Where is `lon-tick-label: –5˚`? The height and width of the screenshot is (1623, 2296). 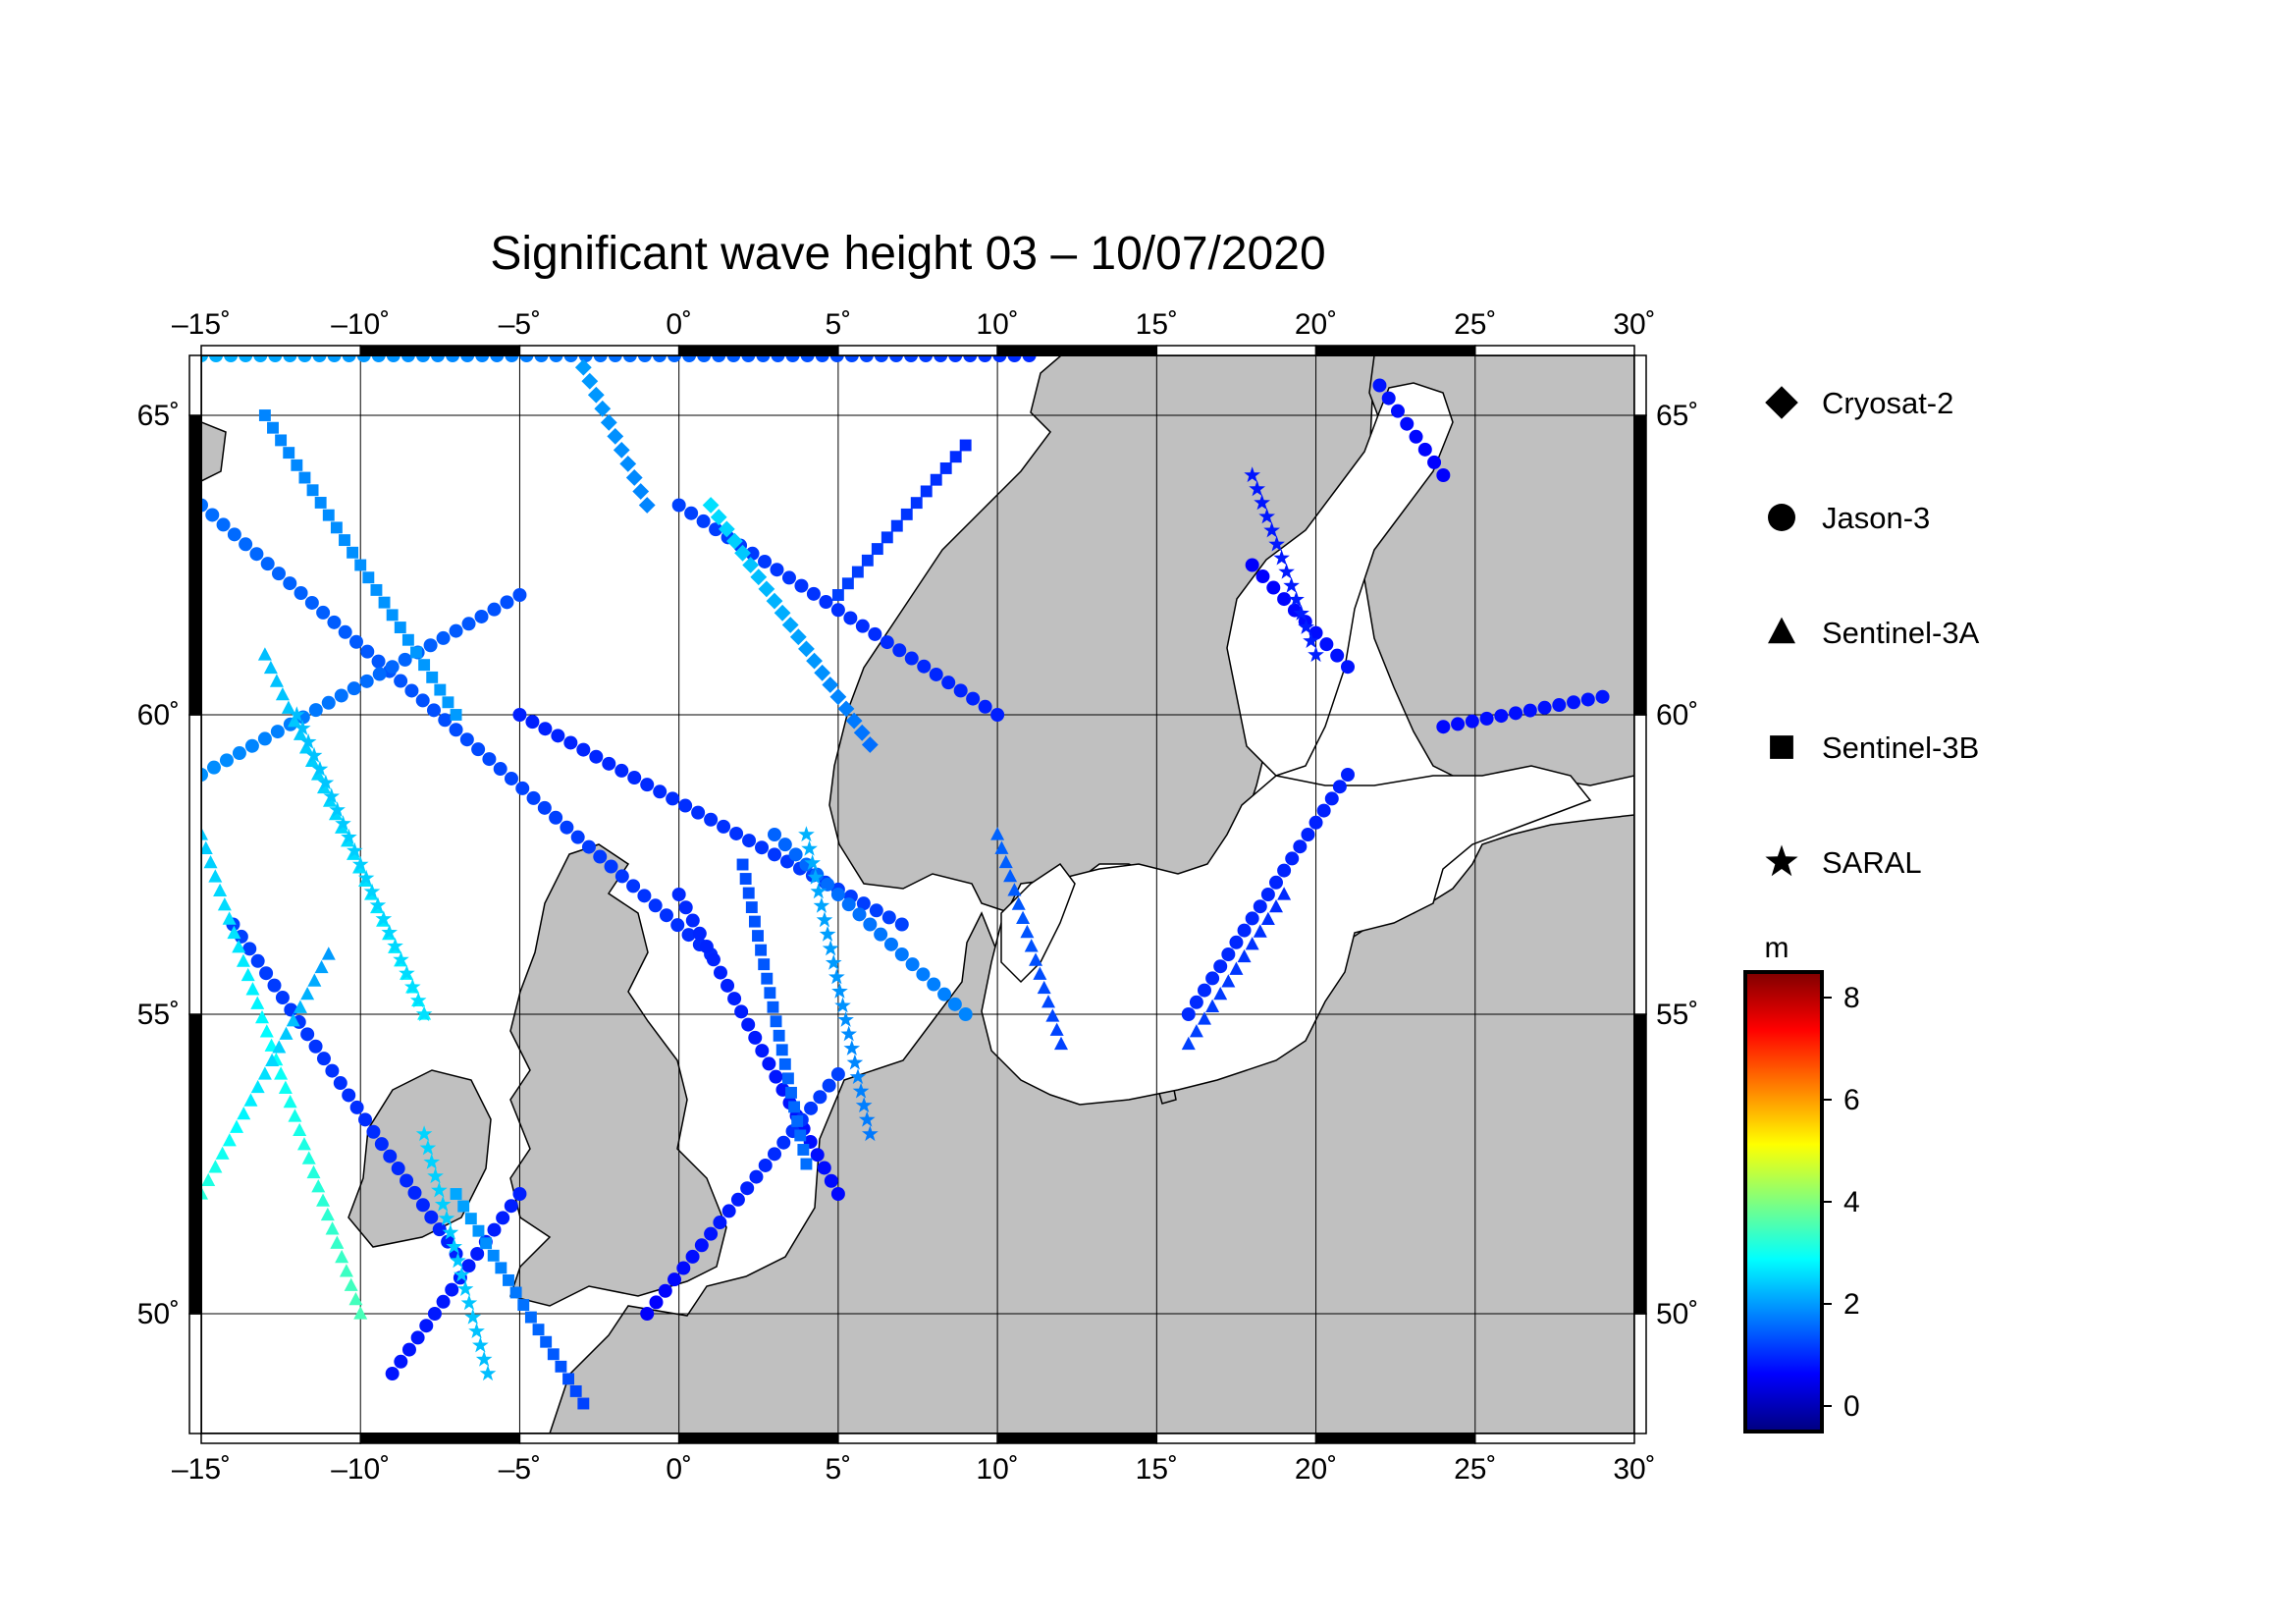
lon-tick-label: –5˚ is located at coordinates (520, 324).